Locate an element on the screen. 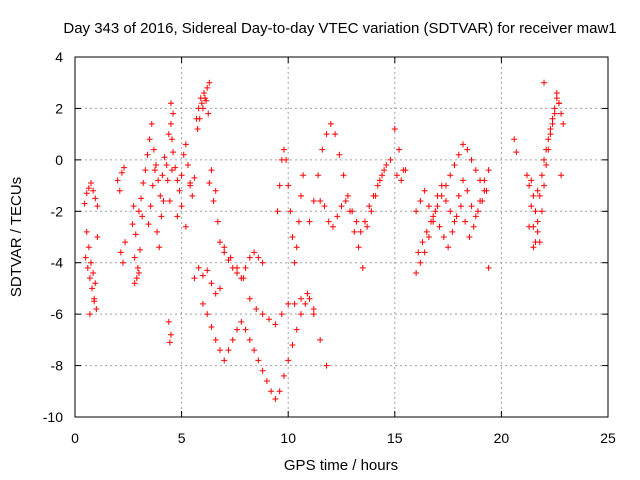 The image size is (640, 480). y-tick-label: -2 is located at coordinates (57, 211).